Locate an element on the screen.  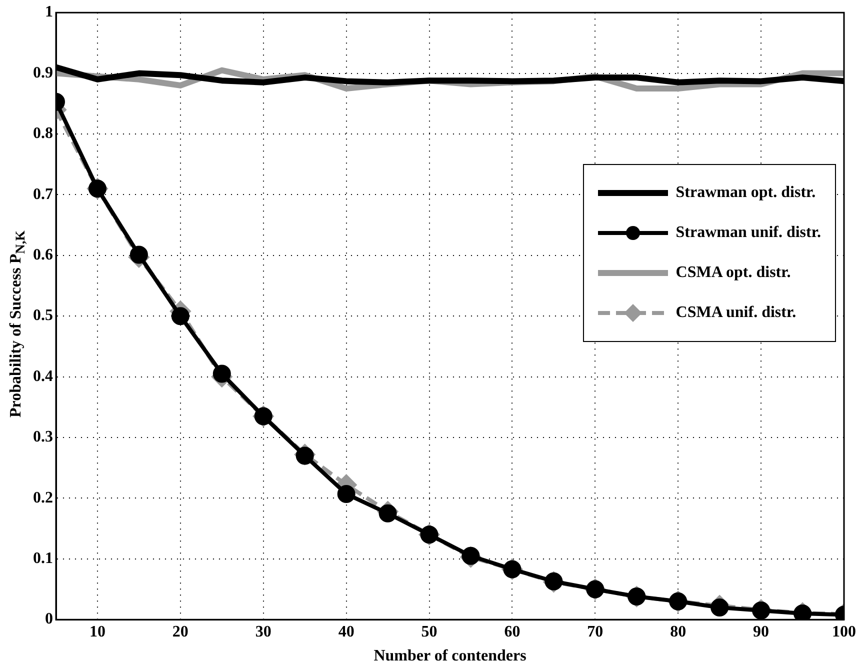
y-tick-label: 0.6 is located at coordinates (43, 255).